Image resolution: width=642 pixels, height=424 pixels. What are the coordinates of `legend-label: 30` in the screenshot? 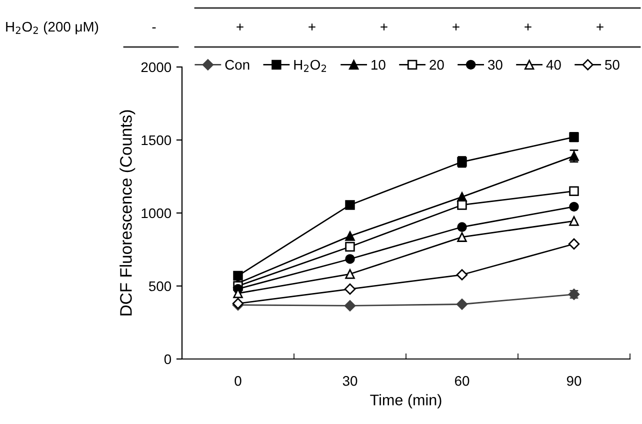 It's located at (495, 65).